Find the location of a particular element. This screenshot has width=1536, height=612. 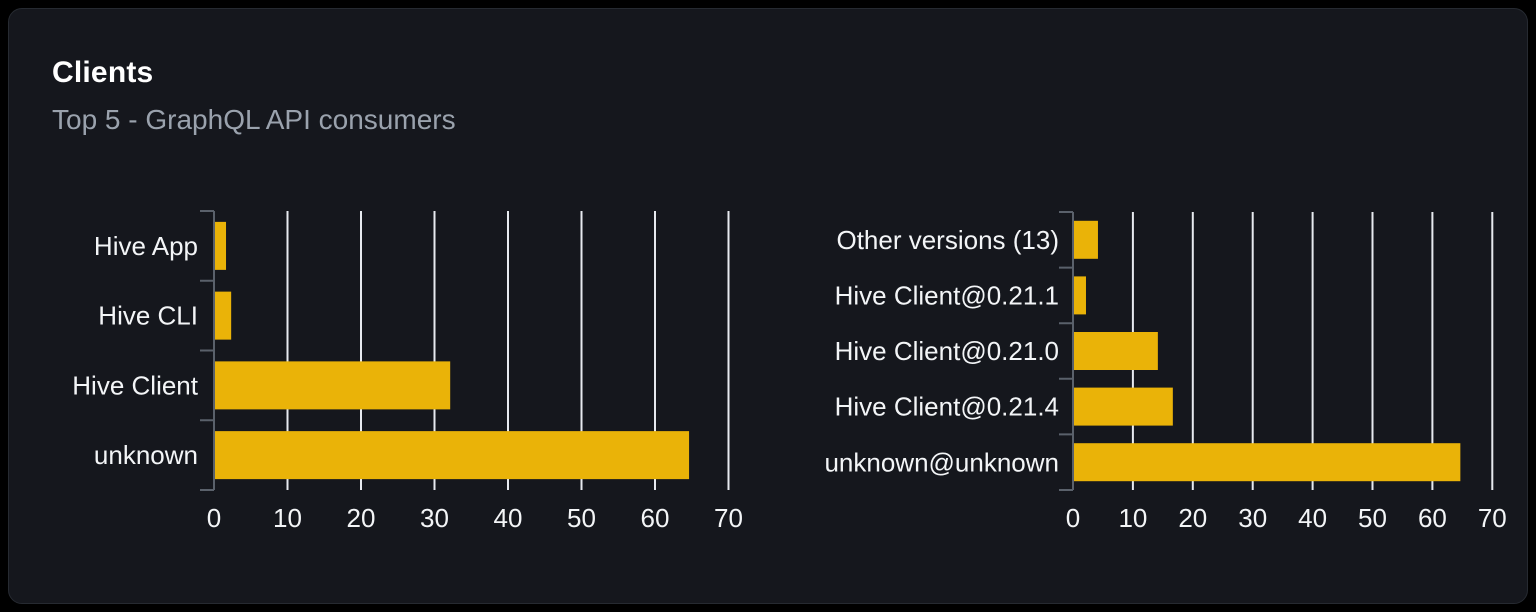

page-title: Clients is located at coordinates (103, 72).